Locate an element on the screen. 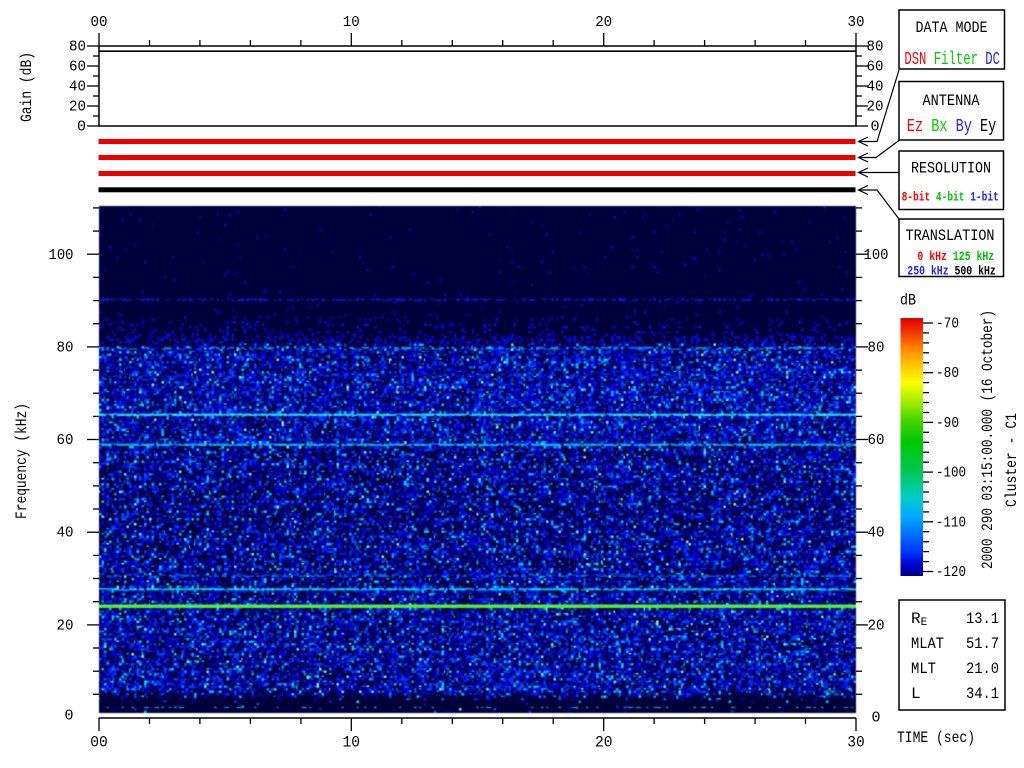 The height and width of the screenshot is (768, 1024). svg-text: dB is located at coordinates (908, 301).